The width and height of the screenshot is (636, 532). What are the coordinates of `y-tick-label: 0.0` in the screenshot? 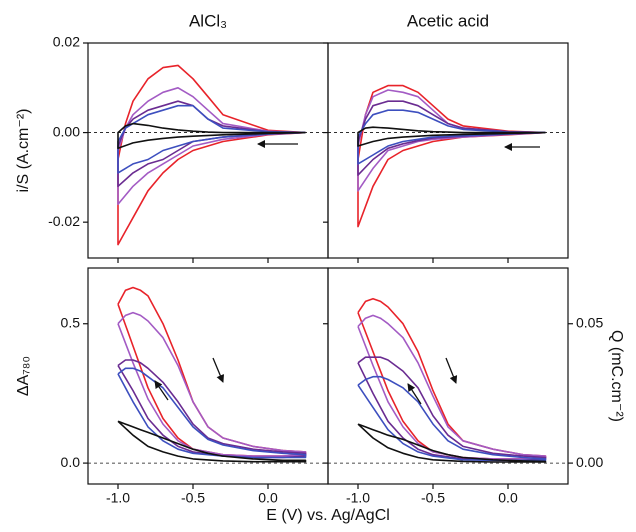 It's located at (71, 462).